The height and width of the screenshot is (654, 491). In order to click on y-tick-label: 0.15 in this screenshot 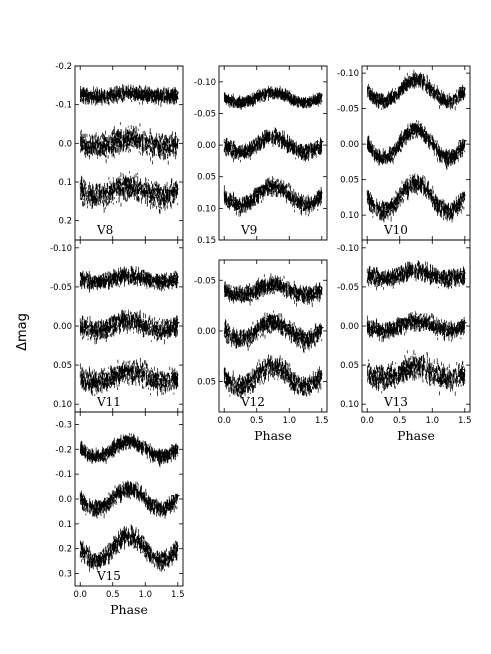, I will do `click(206, 241)`.